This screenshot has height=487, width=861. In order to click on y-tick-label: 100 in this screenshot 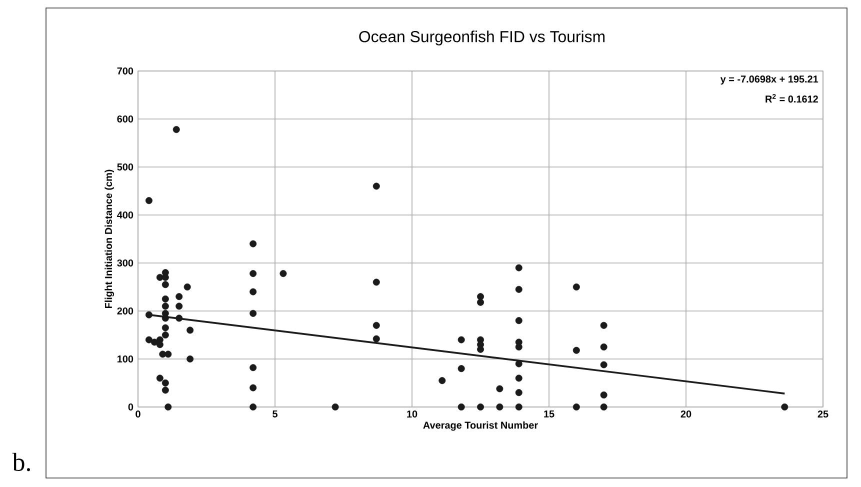, I will do `click(125, 359)`.